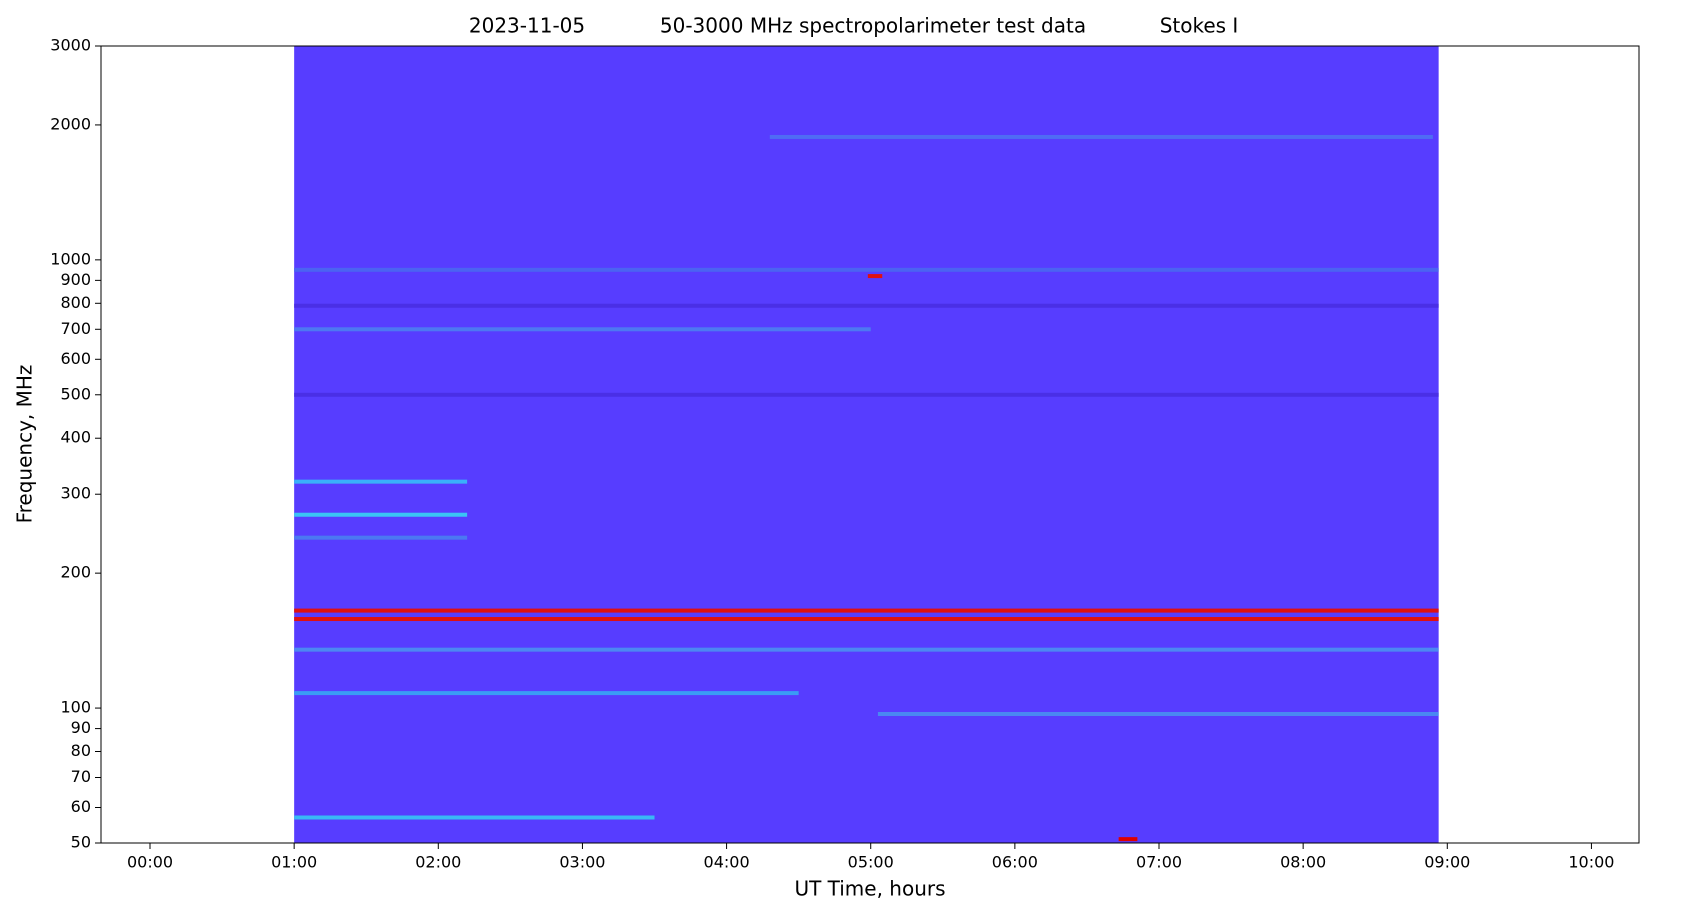  I want to click on y-tick-label: 80, so click(81, 750).